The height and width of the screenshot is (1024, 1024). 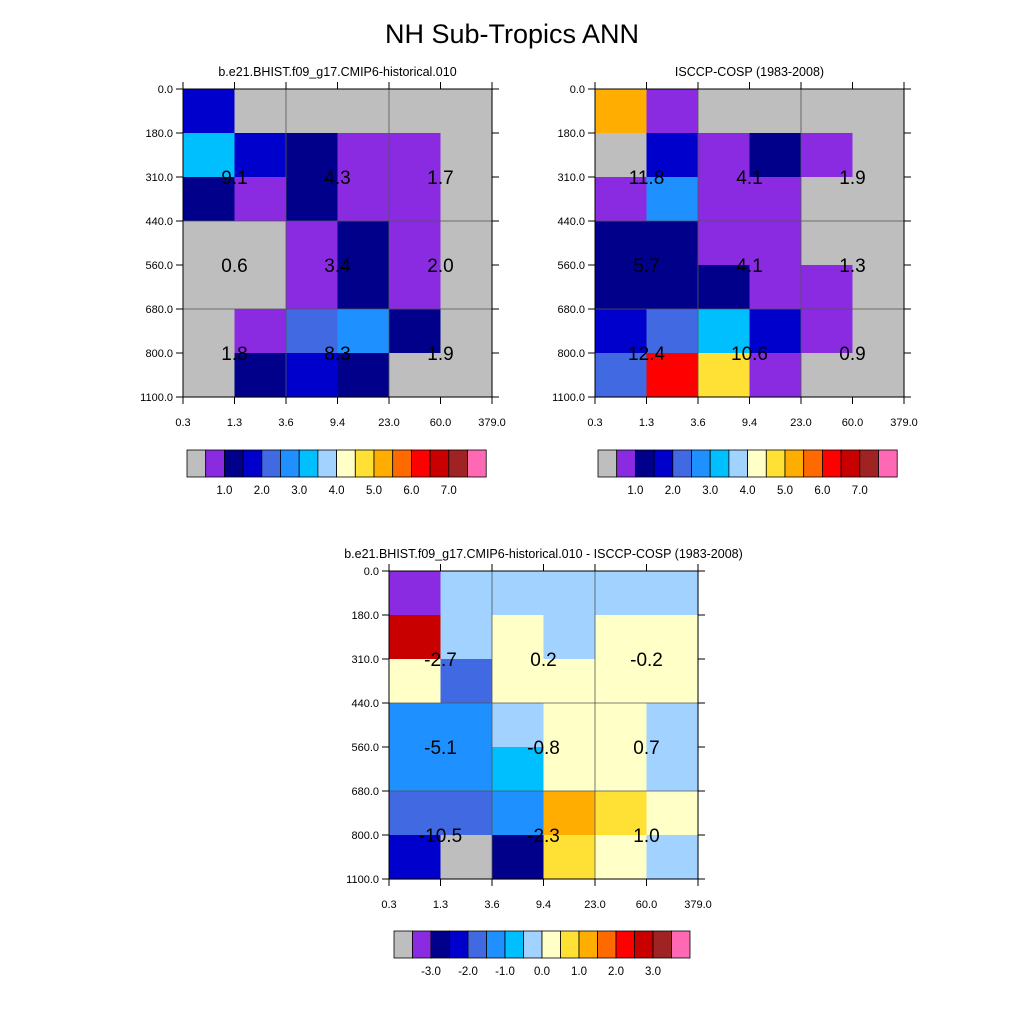 I want to click on y-tick-label: 180.0, so click(x=365, y=616).